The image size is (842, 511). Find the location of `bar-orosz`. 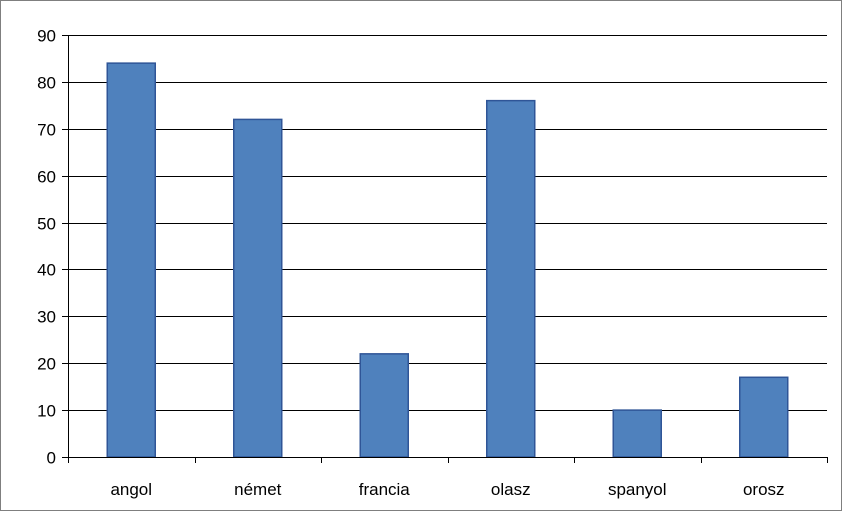

bar-orosz is located at coordinates (764, 417).